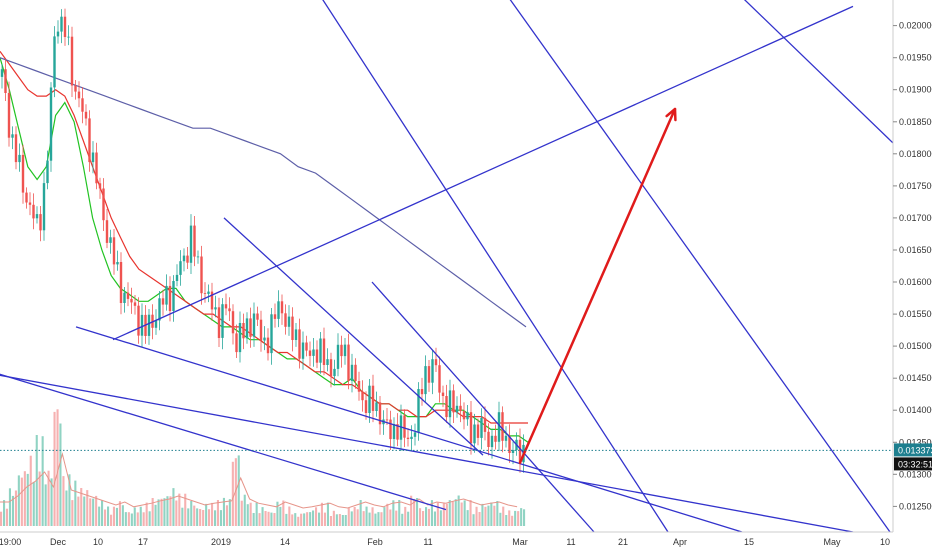 This screenshot has height=550, width=932. Describe the element at coordinates (520, 542) in the screenshot. I see `time-tick-label: Mar` at that location.